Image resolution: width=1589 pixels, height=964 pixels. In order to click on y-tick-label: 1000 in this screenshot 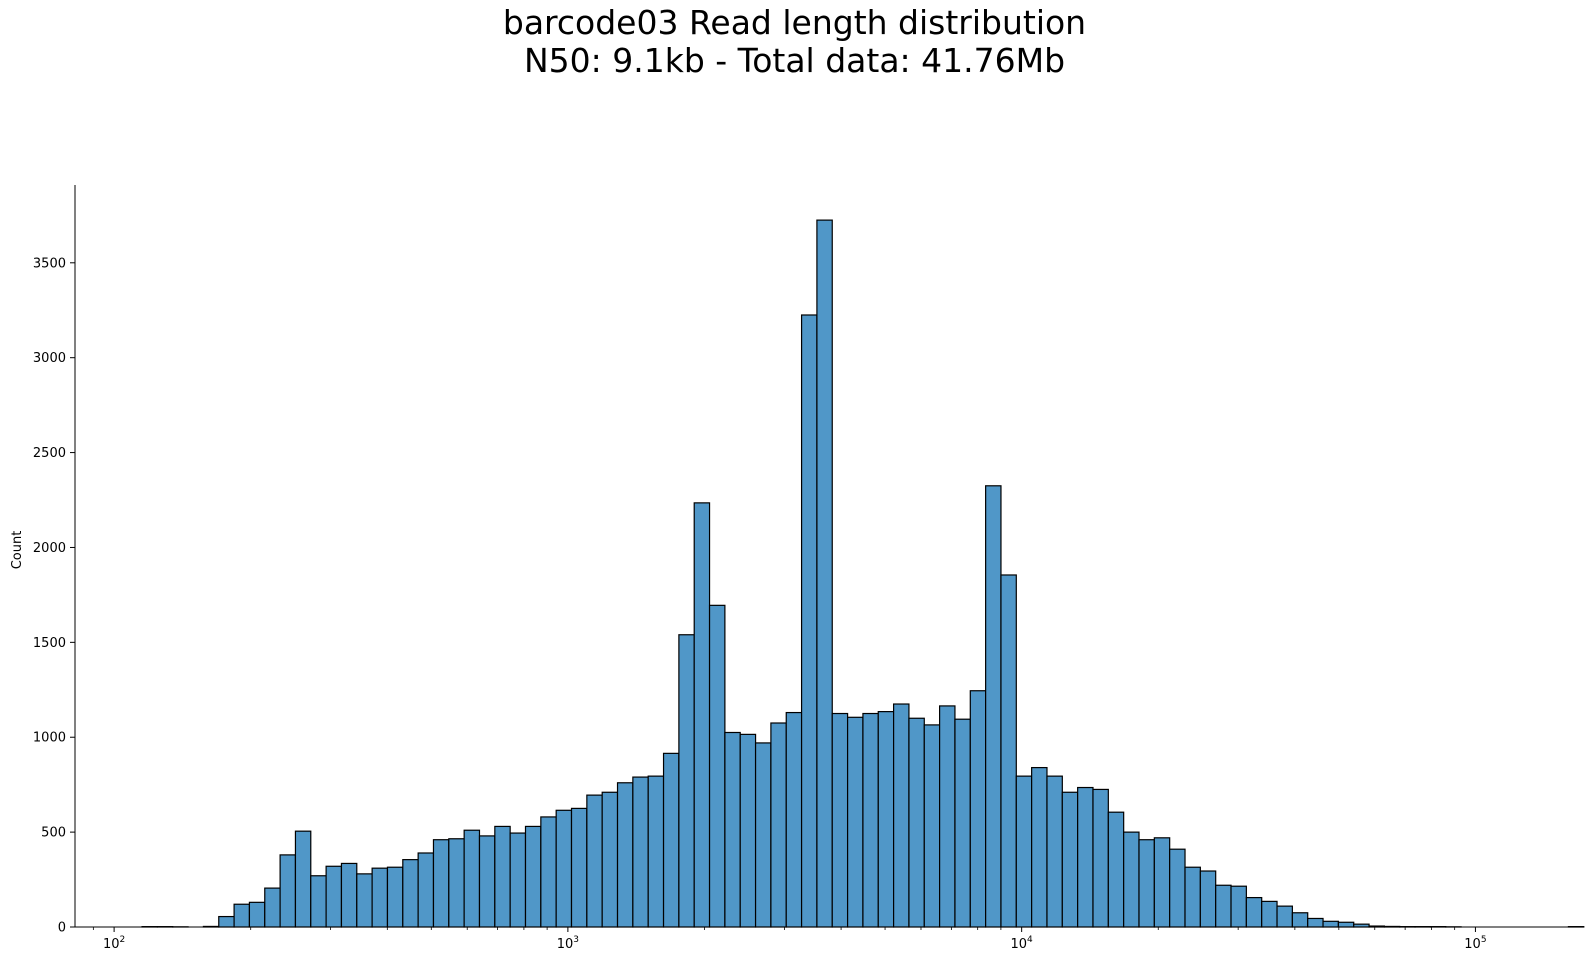, I will do `click(49, 738)`.